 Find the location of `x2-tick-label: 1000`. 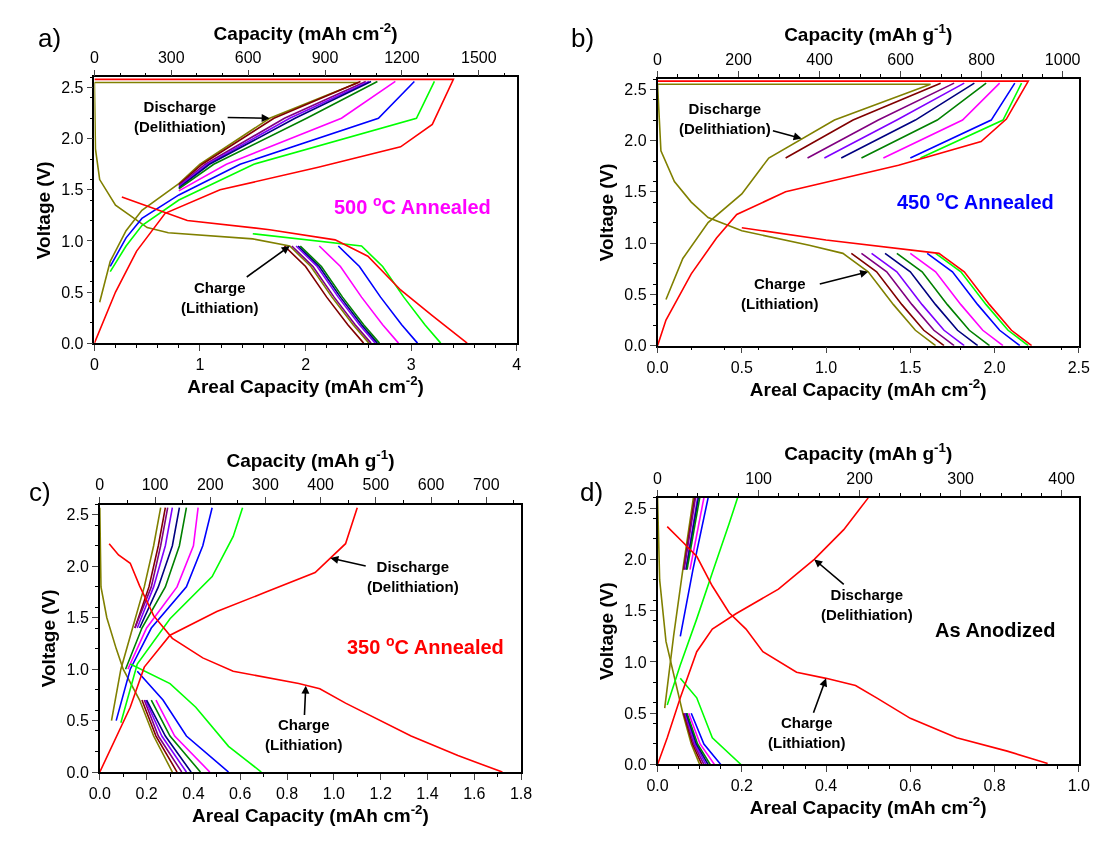

x2-tick-label: 1000 is located at coordinates (1062, 59).